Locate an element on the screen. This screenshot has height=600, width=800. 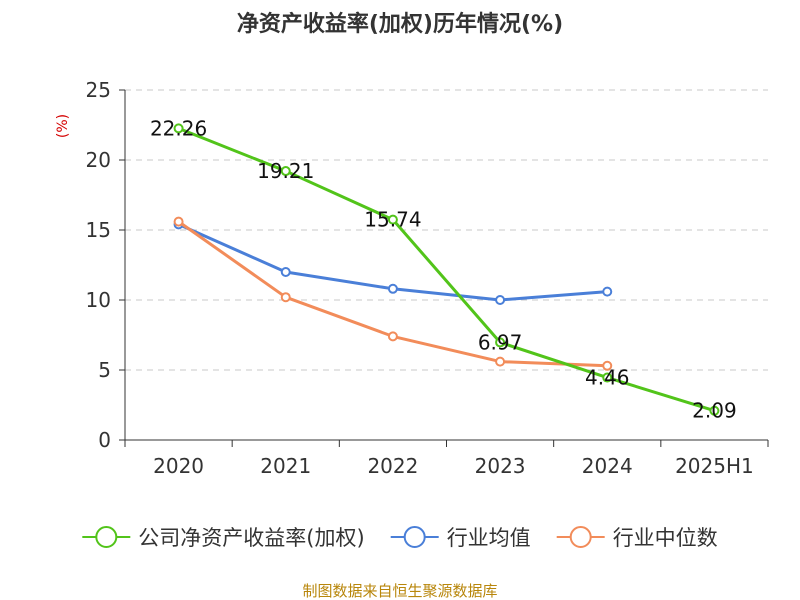
y-tick-label: 15 is located at coordinates (98, 230).